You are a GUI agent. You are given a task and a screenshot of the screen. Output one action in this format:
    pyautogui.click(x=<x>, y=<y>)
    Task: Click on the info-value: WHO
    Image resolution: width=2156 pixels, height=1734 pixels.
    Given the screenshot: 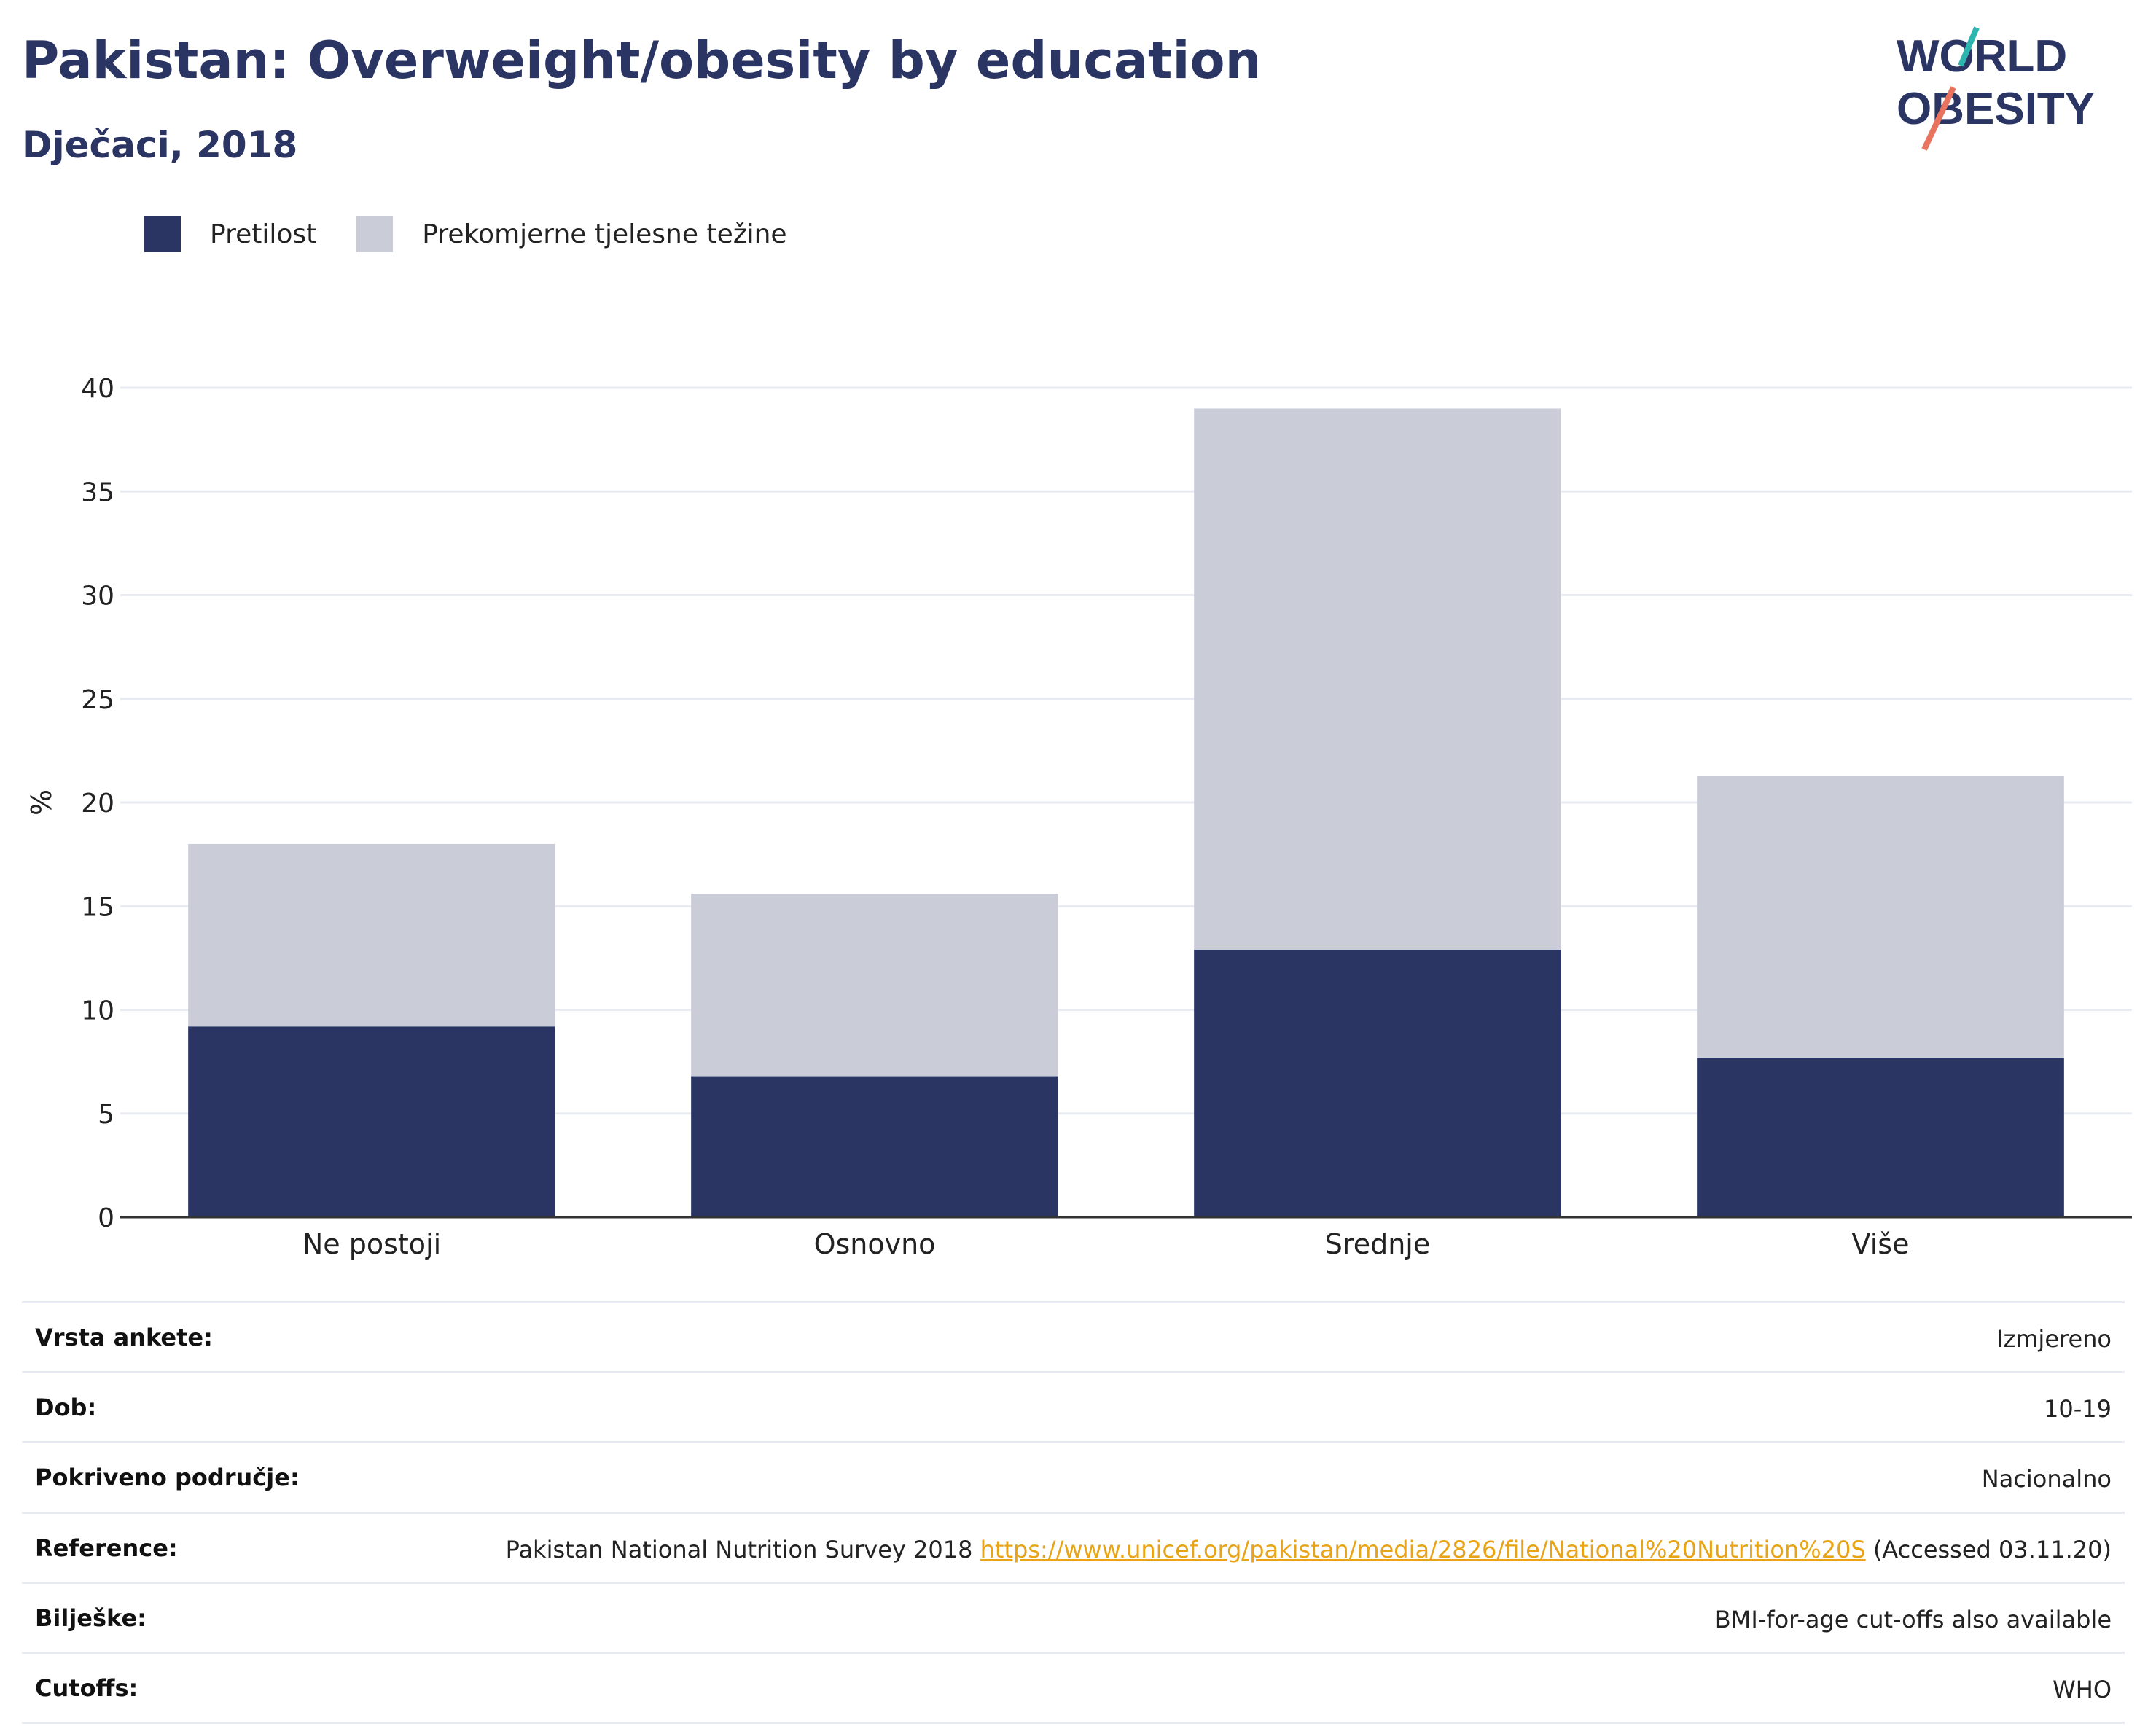 What is the action you would take?
    pyautogui.click(x=2082, y=1689)
    